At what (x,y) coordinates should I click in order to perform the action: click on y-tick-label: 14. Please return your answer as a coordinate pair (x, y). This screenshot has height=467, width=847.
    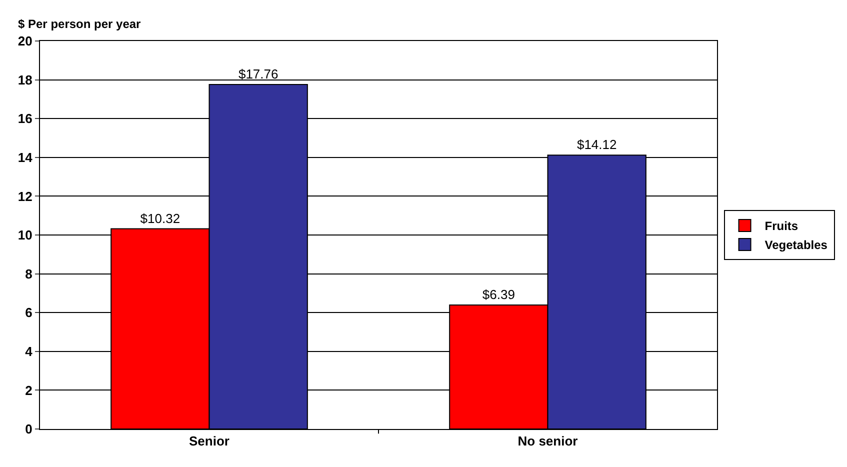
    Looking at the image, I should click on (26, 157).